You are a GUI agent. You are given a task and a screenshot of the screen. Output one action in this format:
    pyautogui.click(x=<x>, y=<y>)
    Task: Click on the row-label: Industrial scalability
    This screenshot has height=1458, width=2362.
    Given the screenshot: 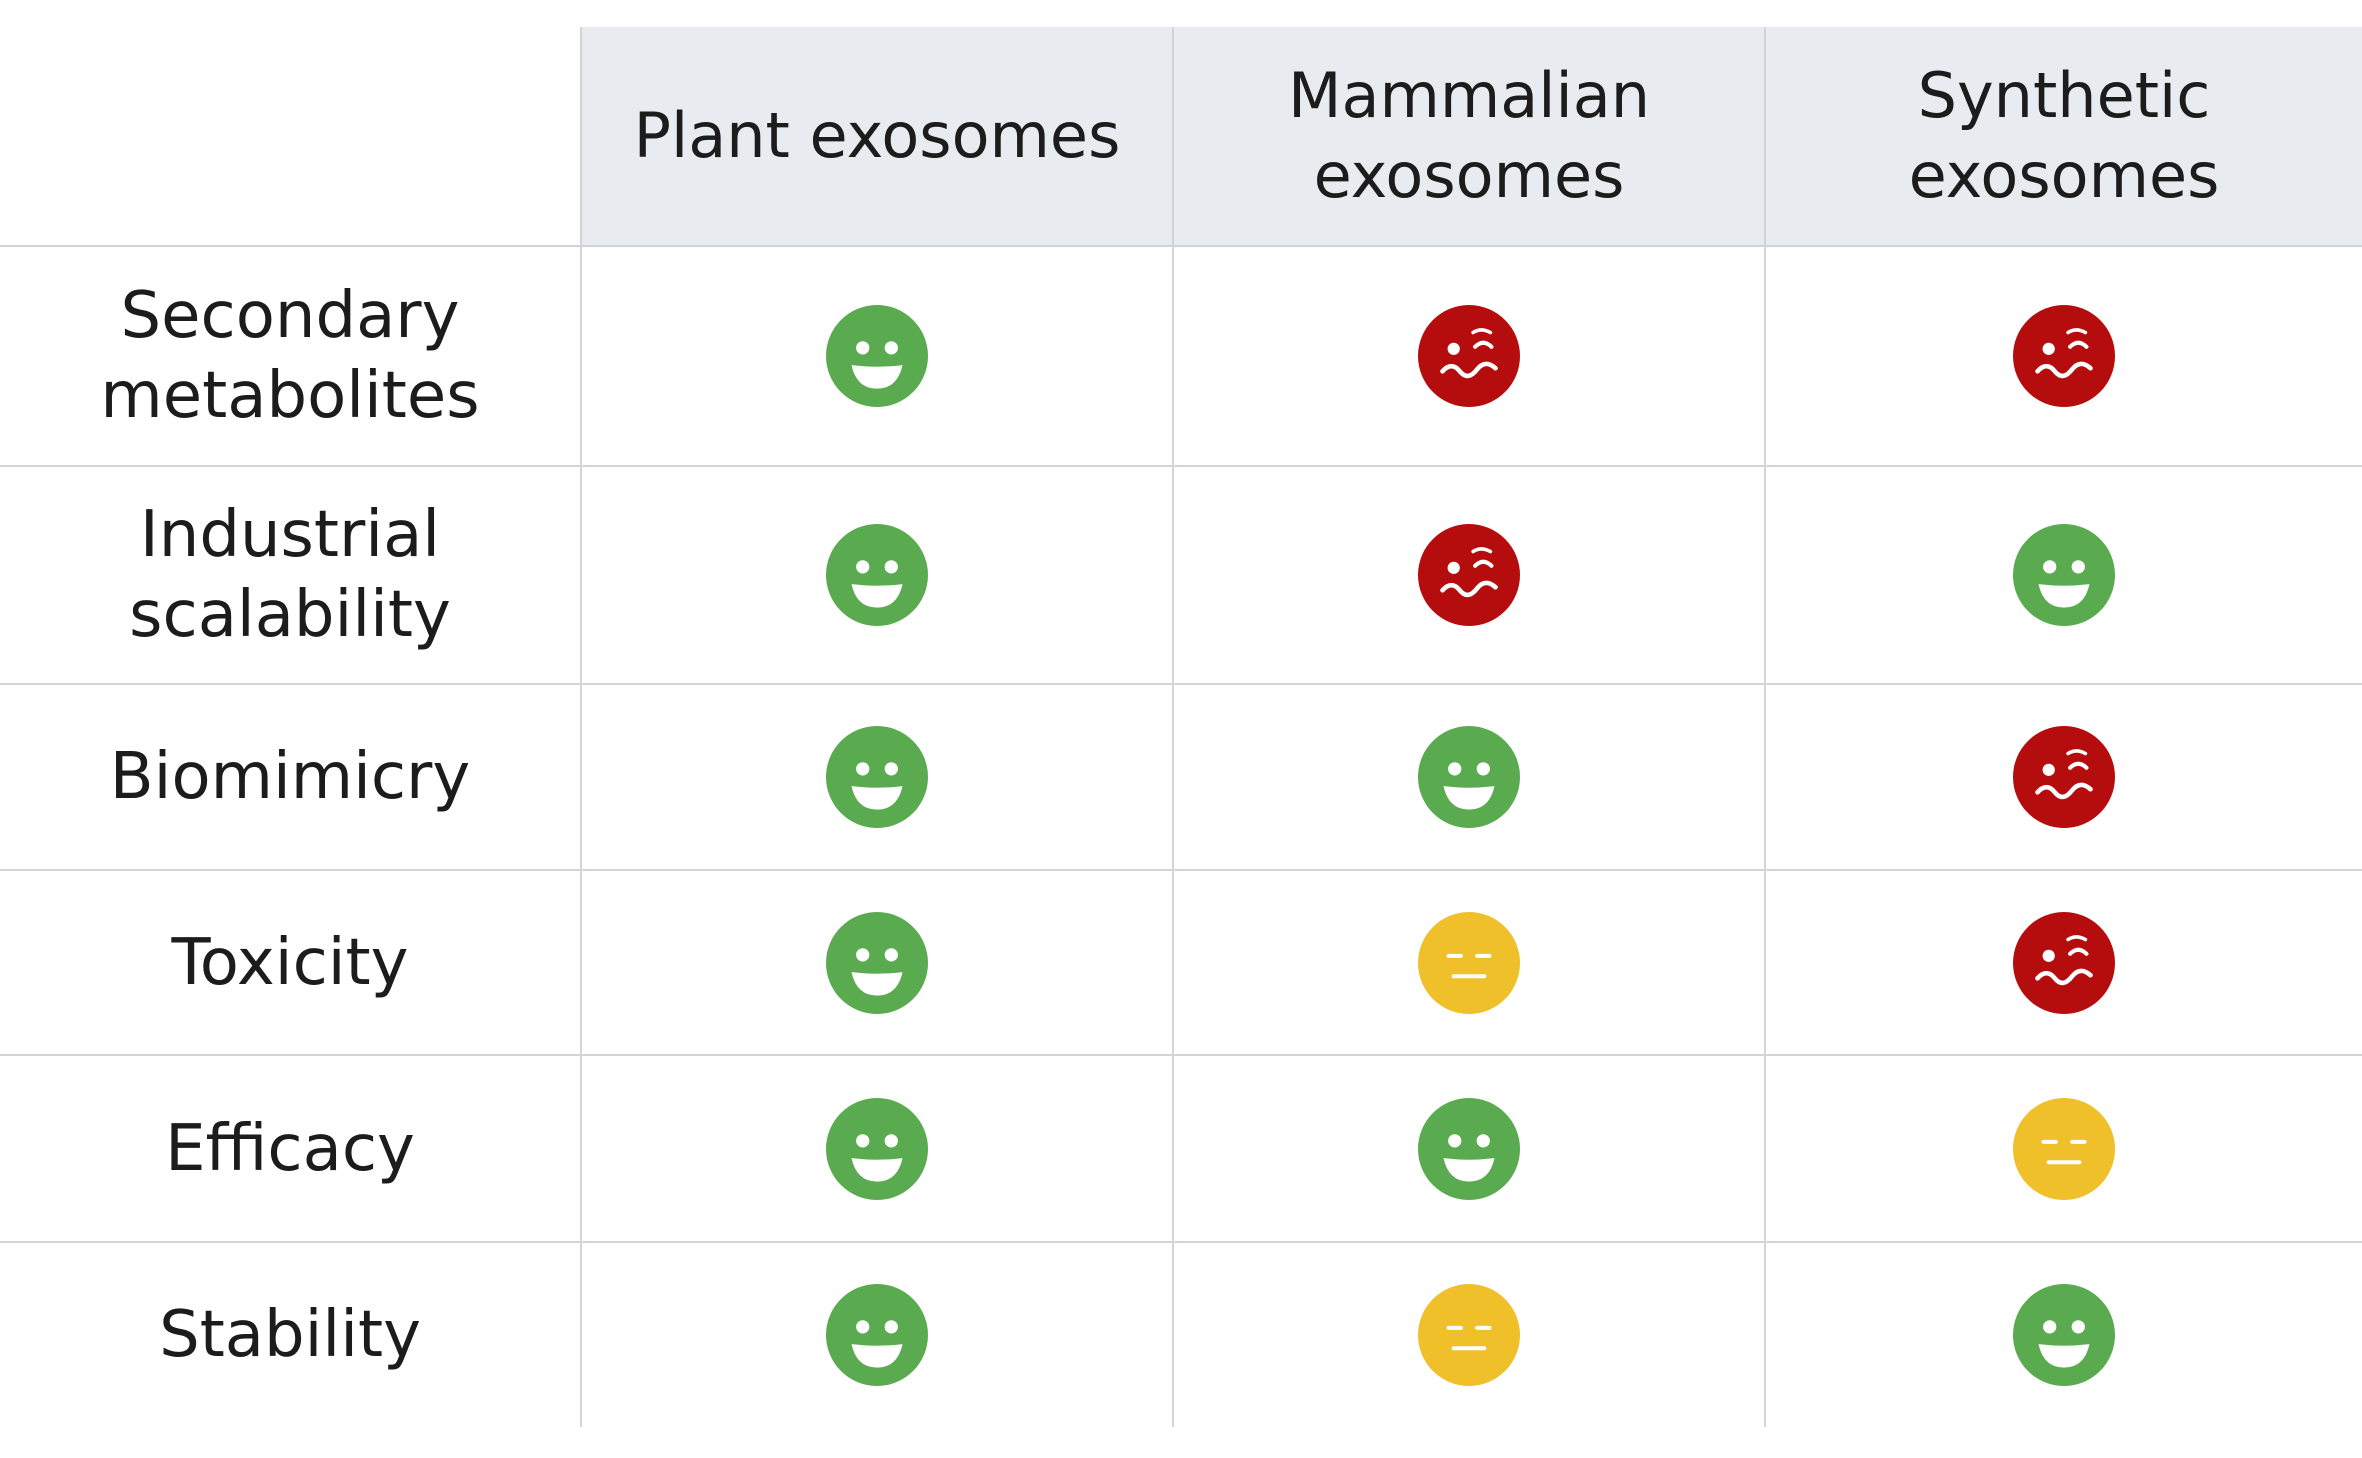 What is the action you would take?
    pyautogui.click(x=290, y=576)
    